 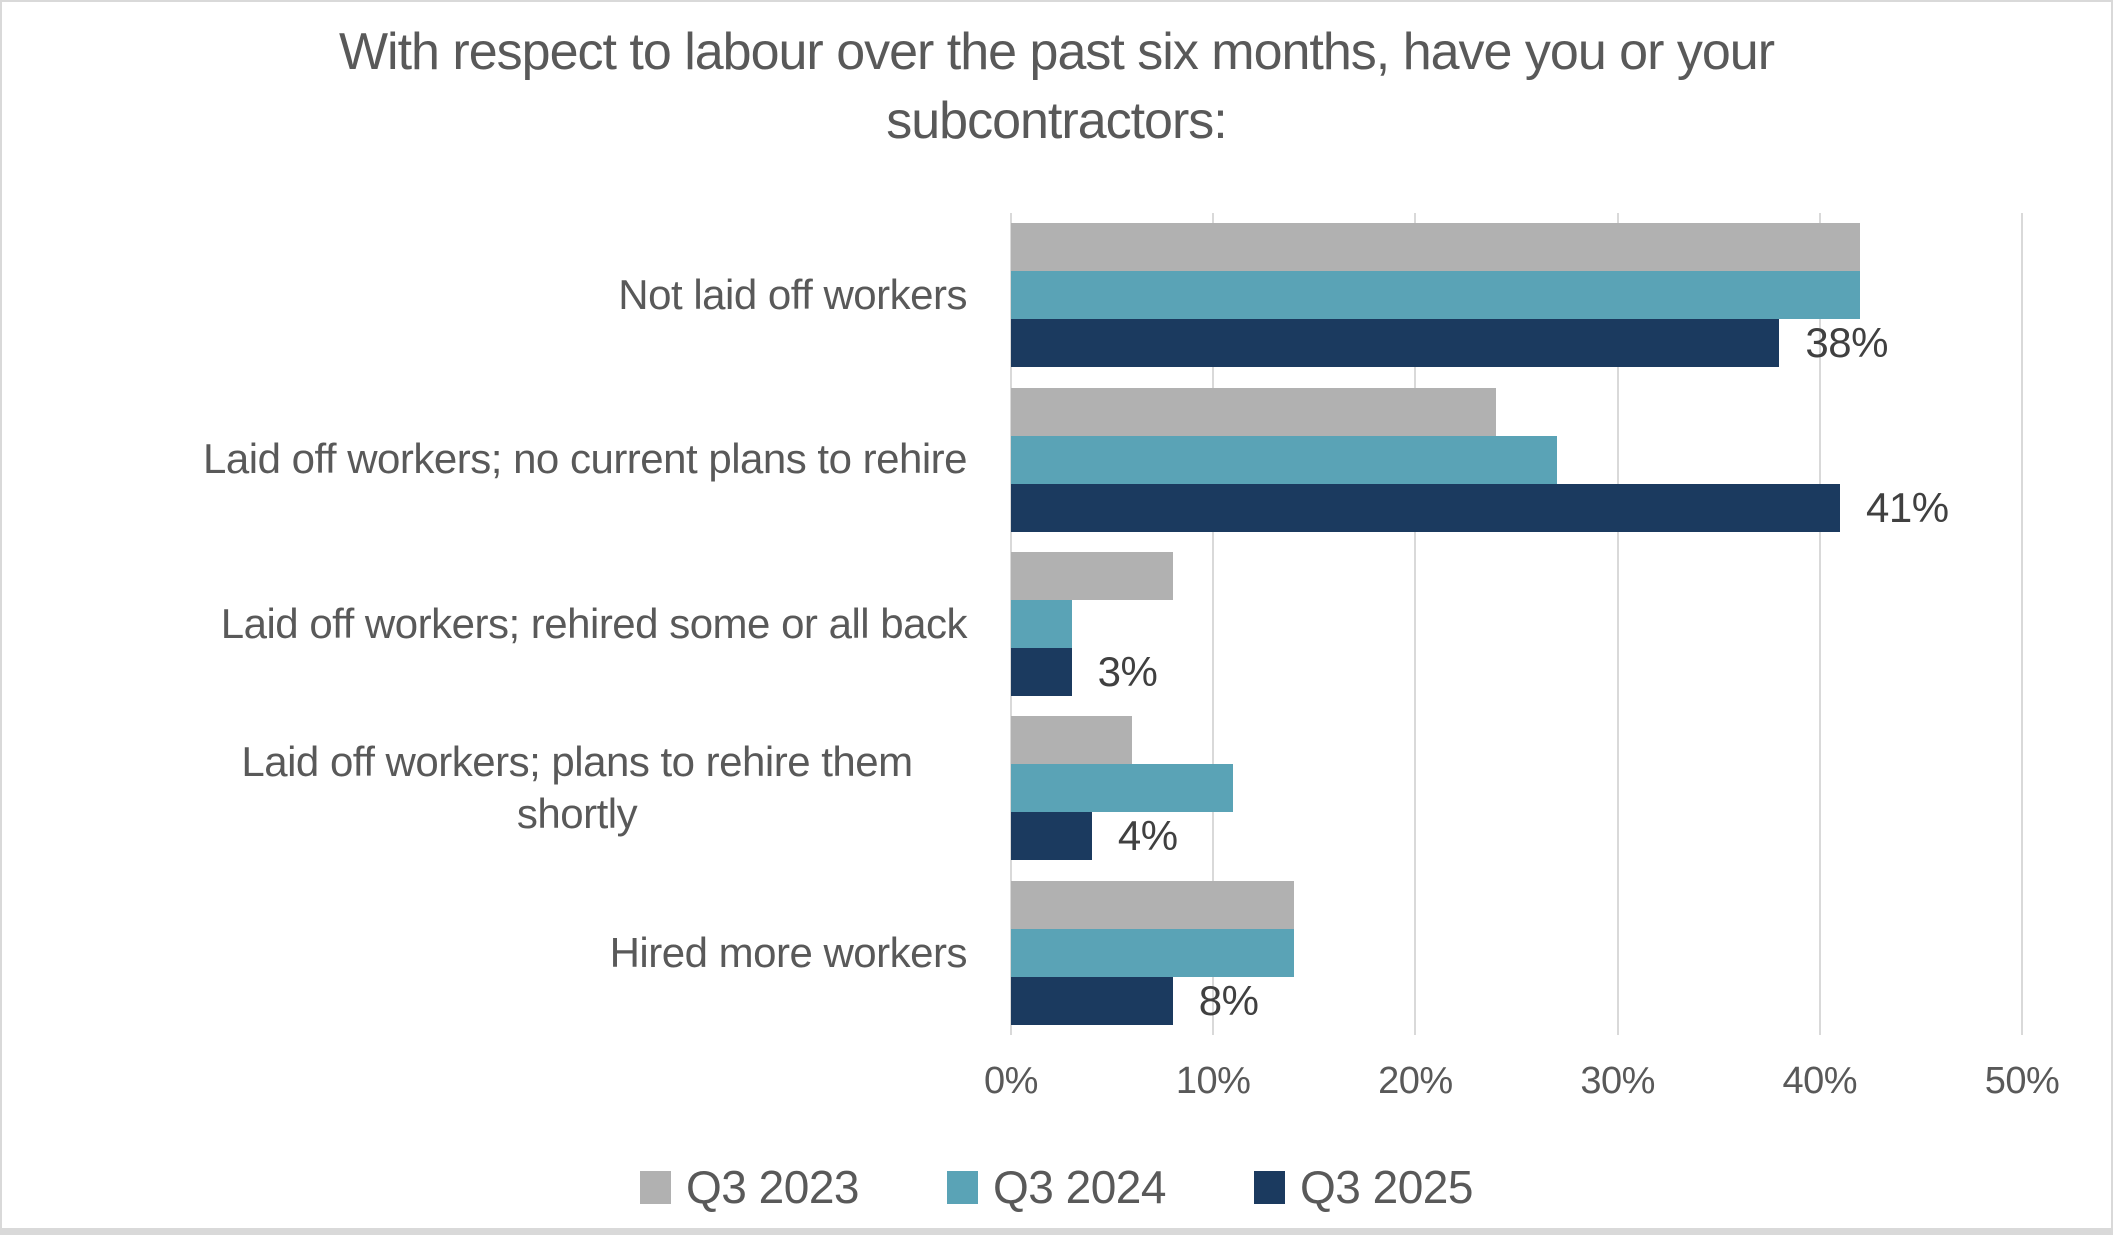 What do you see at coordinates (485, 953) in the screenshot?
I see `category-label-row: Hired more workers` at bounding box center [485, 953].